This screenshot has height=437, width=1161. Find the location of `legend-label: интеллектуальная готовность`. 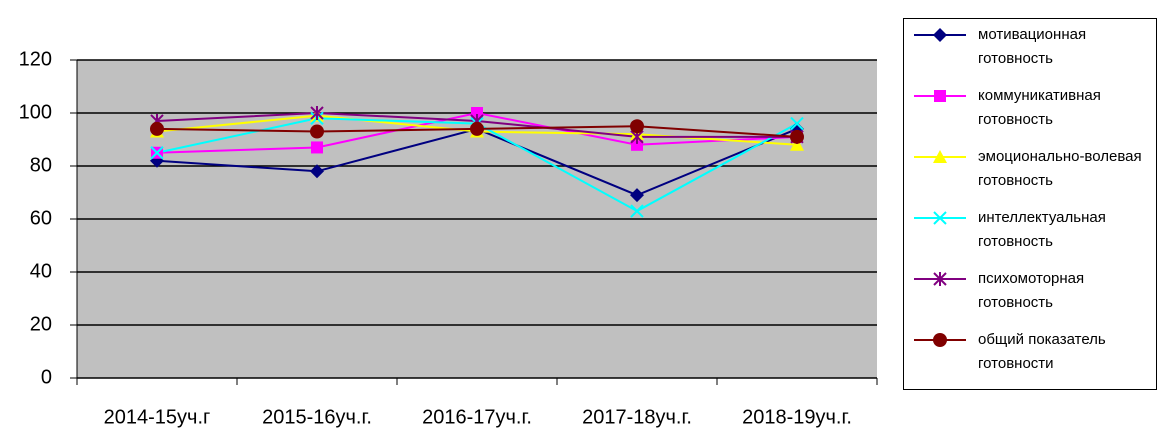

legend-label: интеллектуальная готовность is located at coordinates (1042, 229).